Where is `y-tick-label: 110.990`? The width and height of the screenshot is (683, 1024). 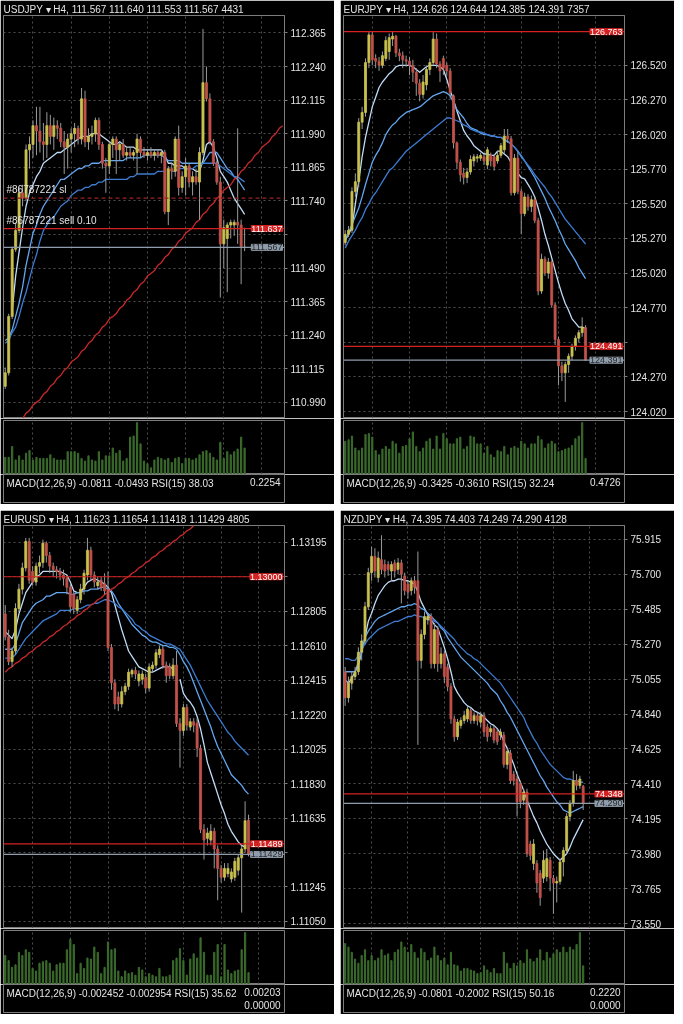
y-tick-label: 110.990 is located at coordinates (308, 403).